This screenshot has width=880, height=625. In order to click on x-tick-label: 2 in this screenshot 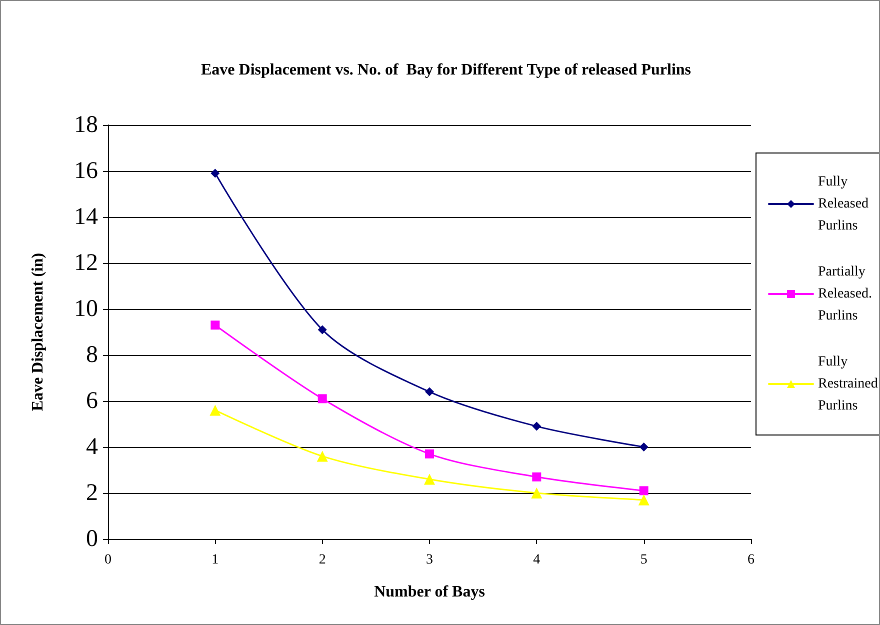, I will do `click(322, 560)`.